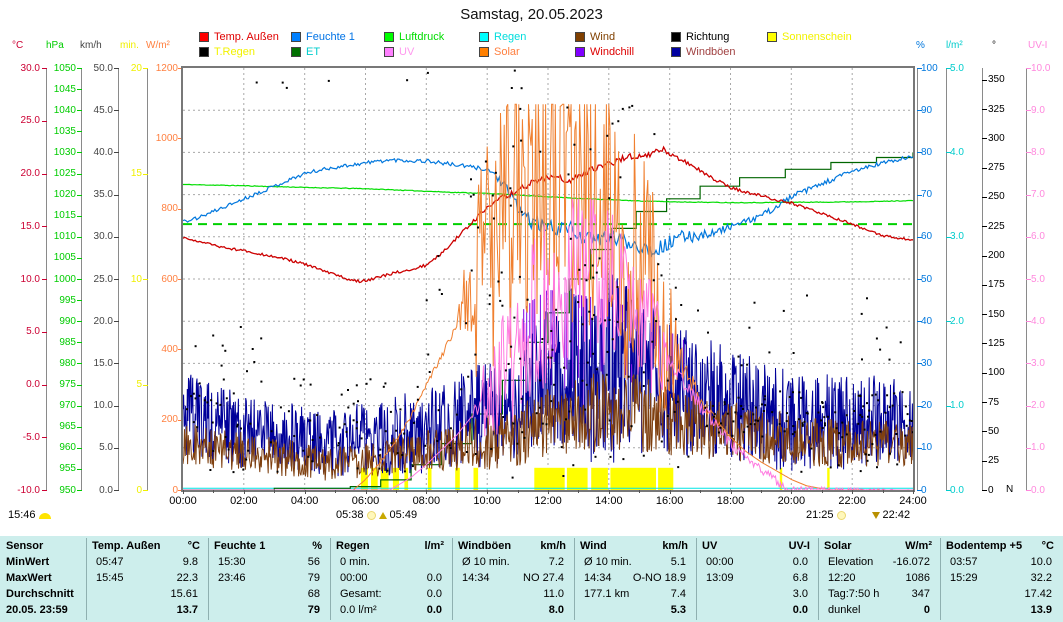 The image size is (1063, 622). I want to click on table-cell-value: 11.0, so click(553, 594).